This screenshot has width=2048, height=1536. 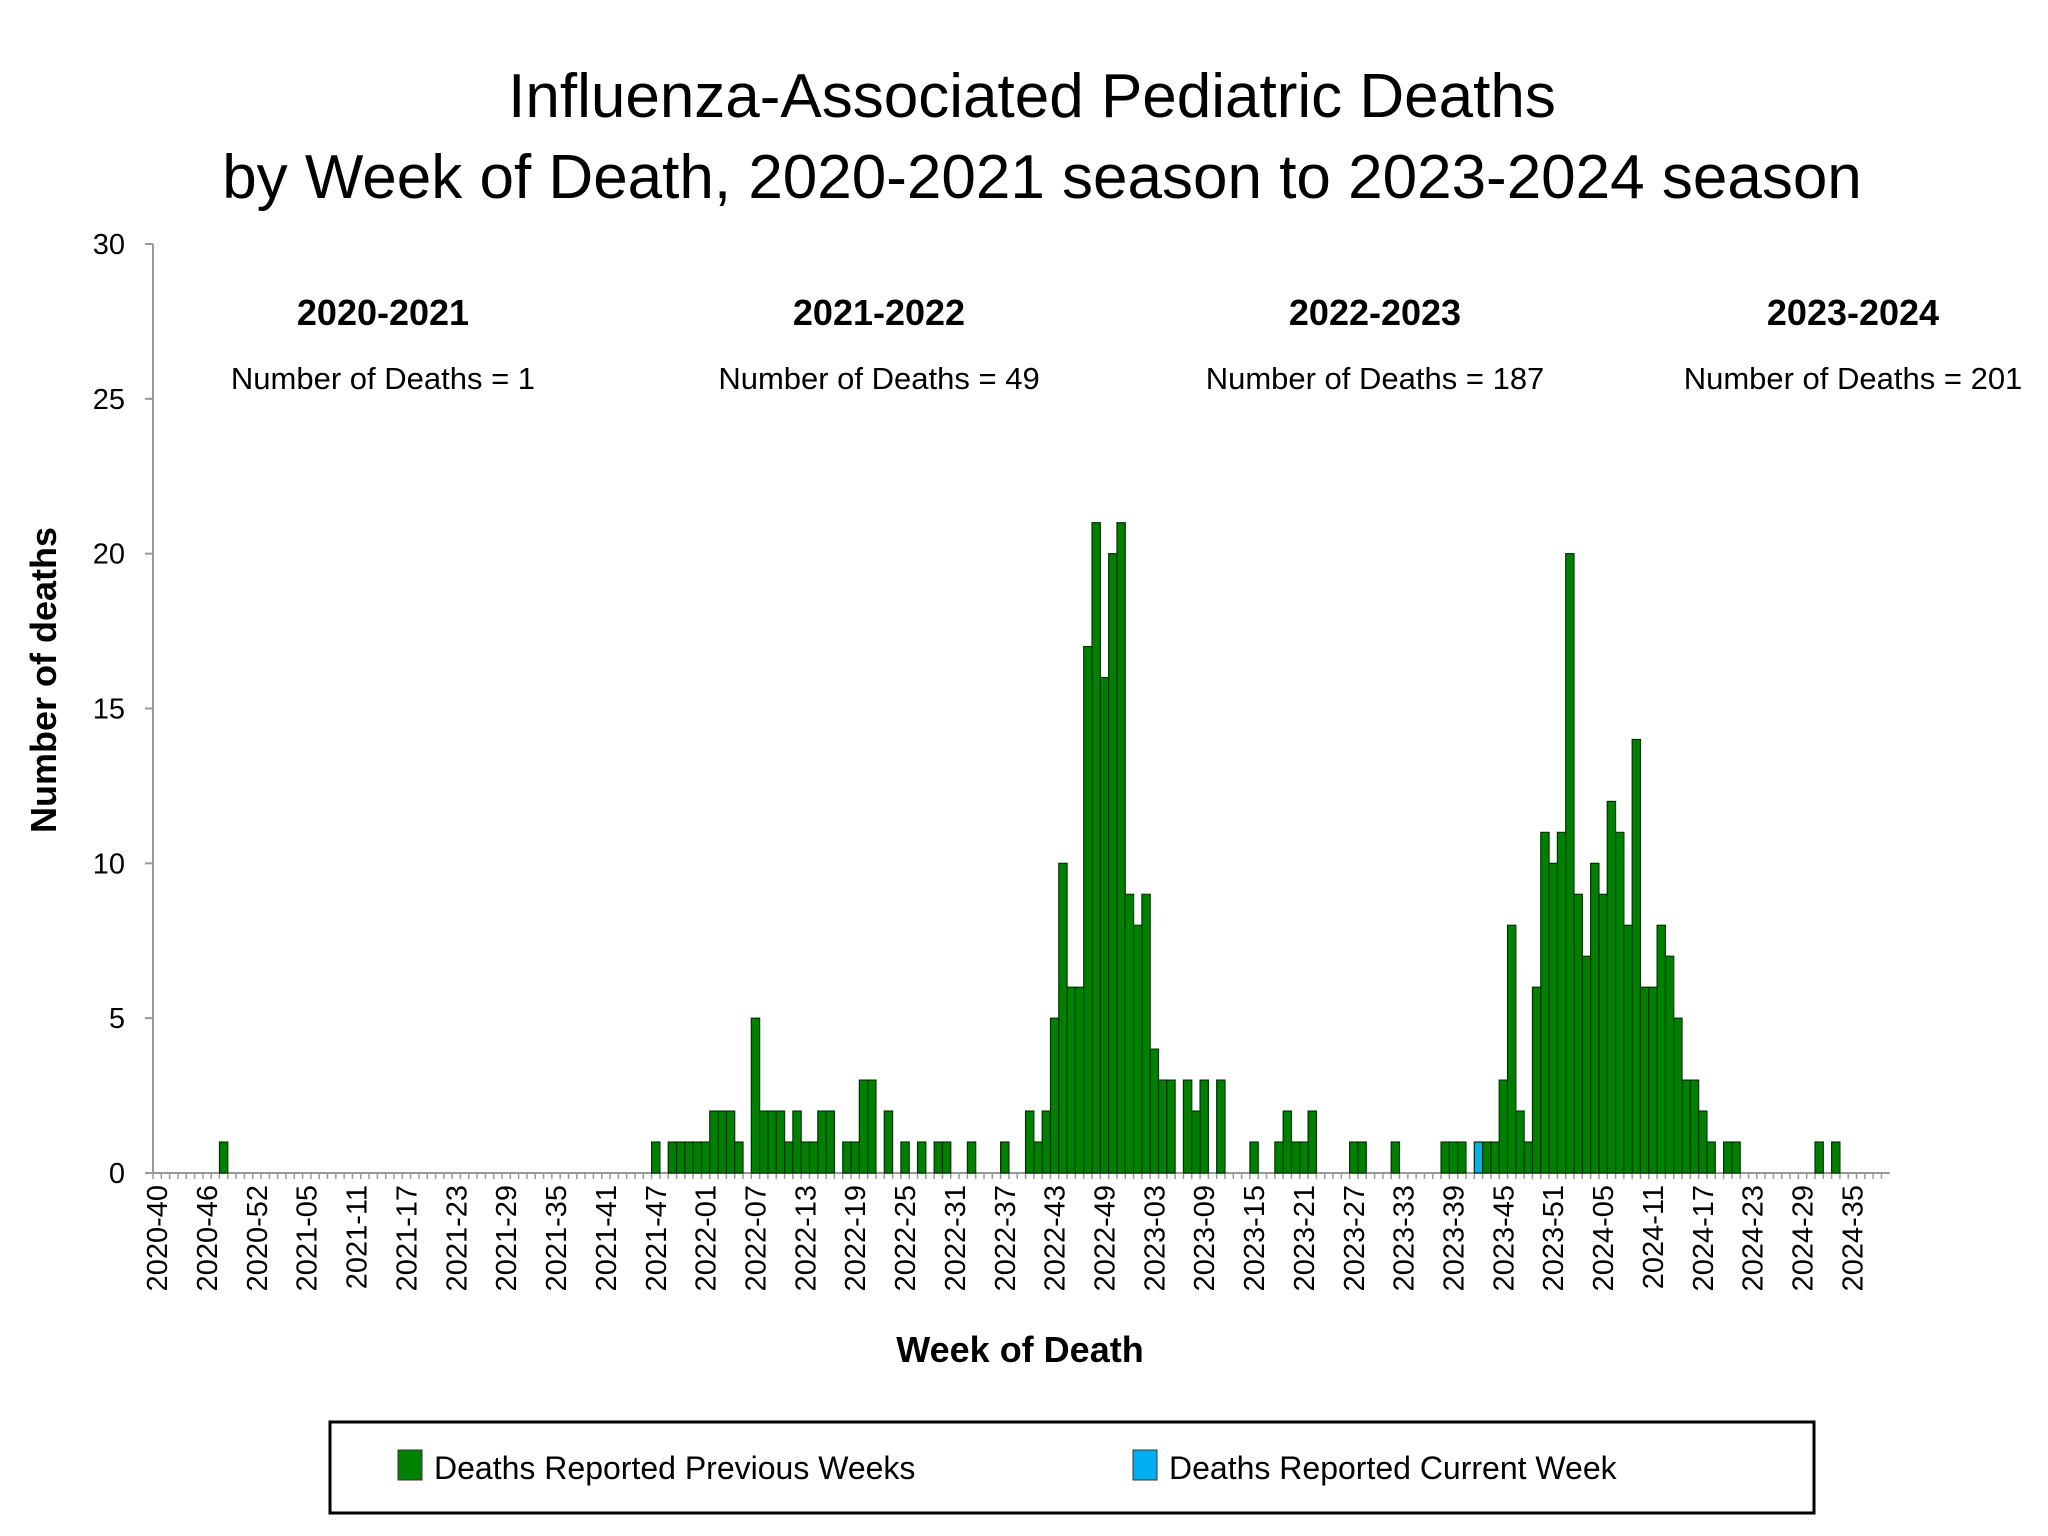 What do you see at coordinates (410, 1465) in the screenshot?
I see `legend-swatch` at bounding box center [410, 1465].